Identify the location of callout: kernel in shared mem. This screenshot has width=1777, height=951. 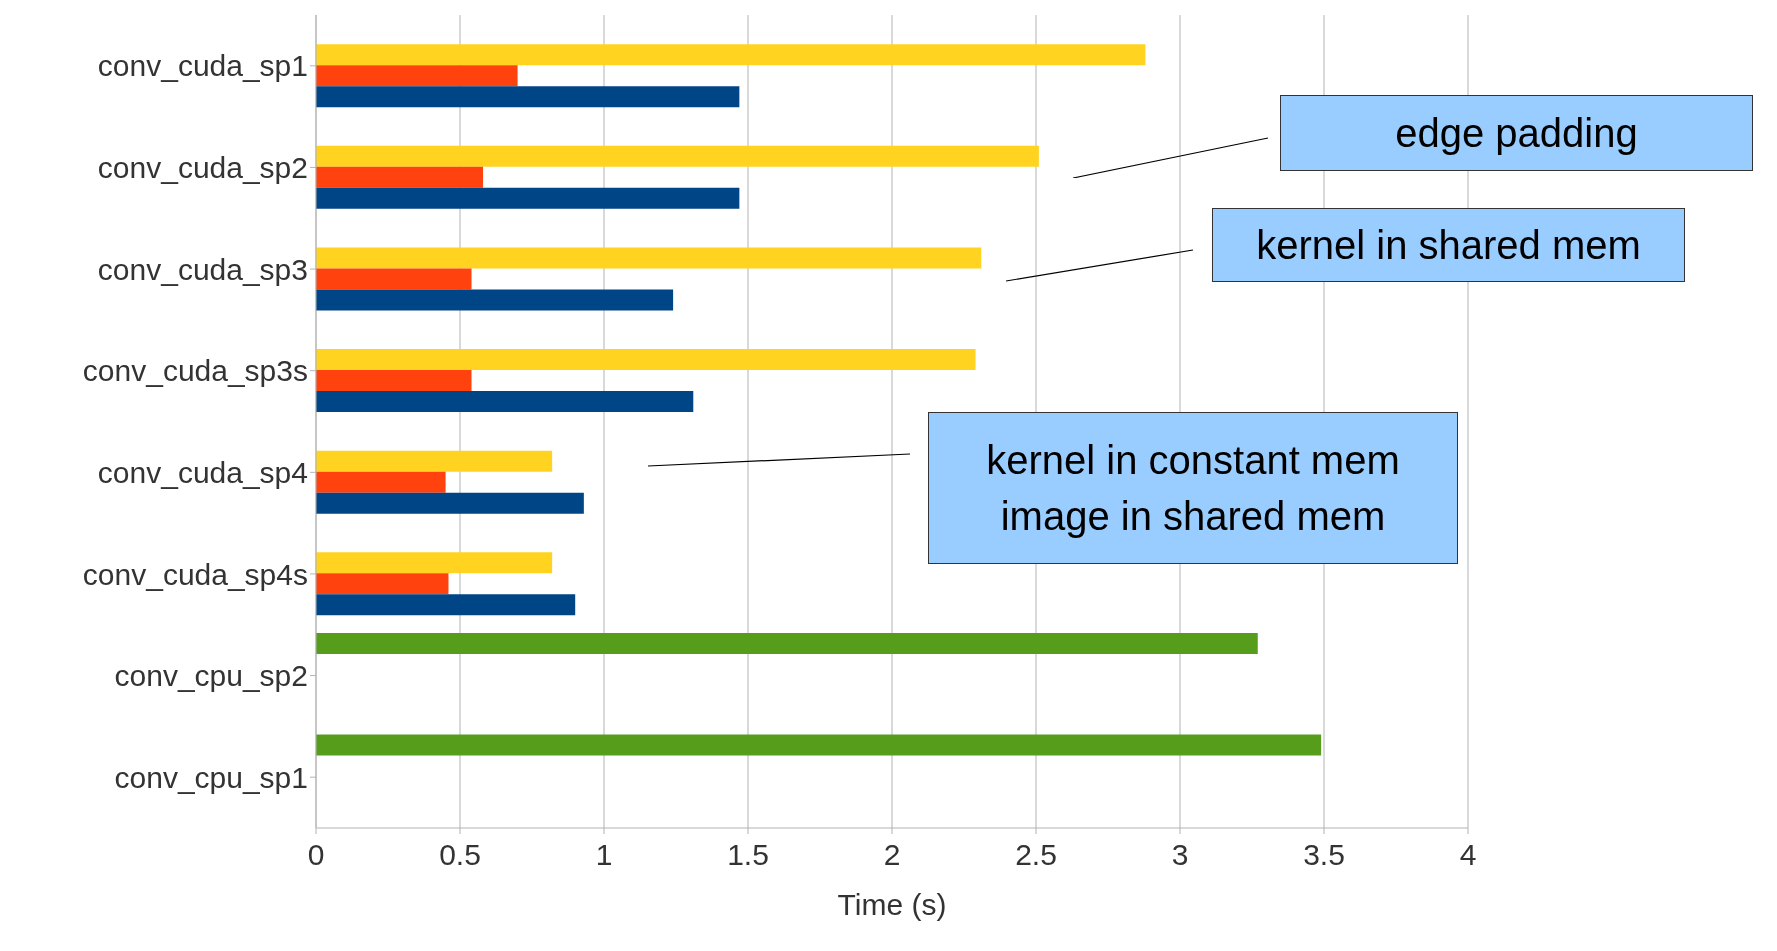
(1345, 245).